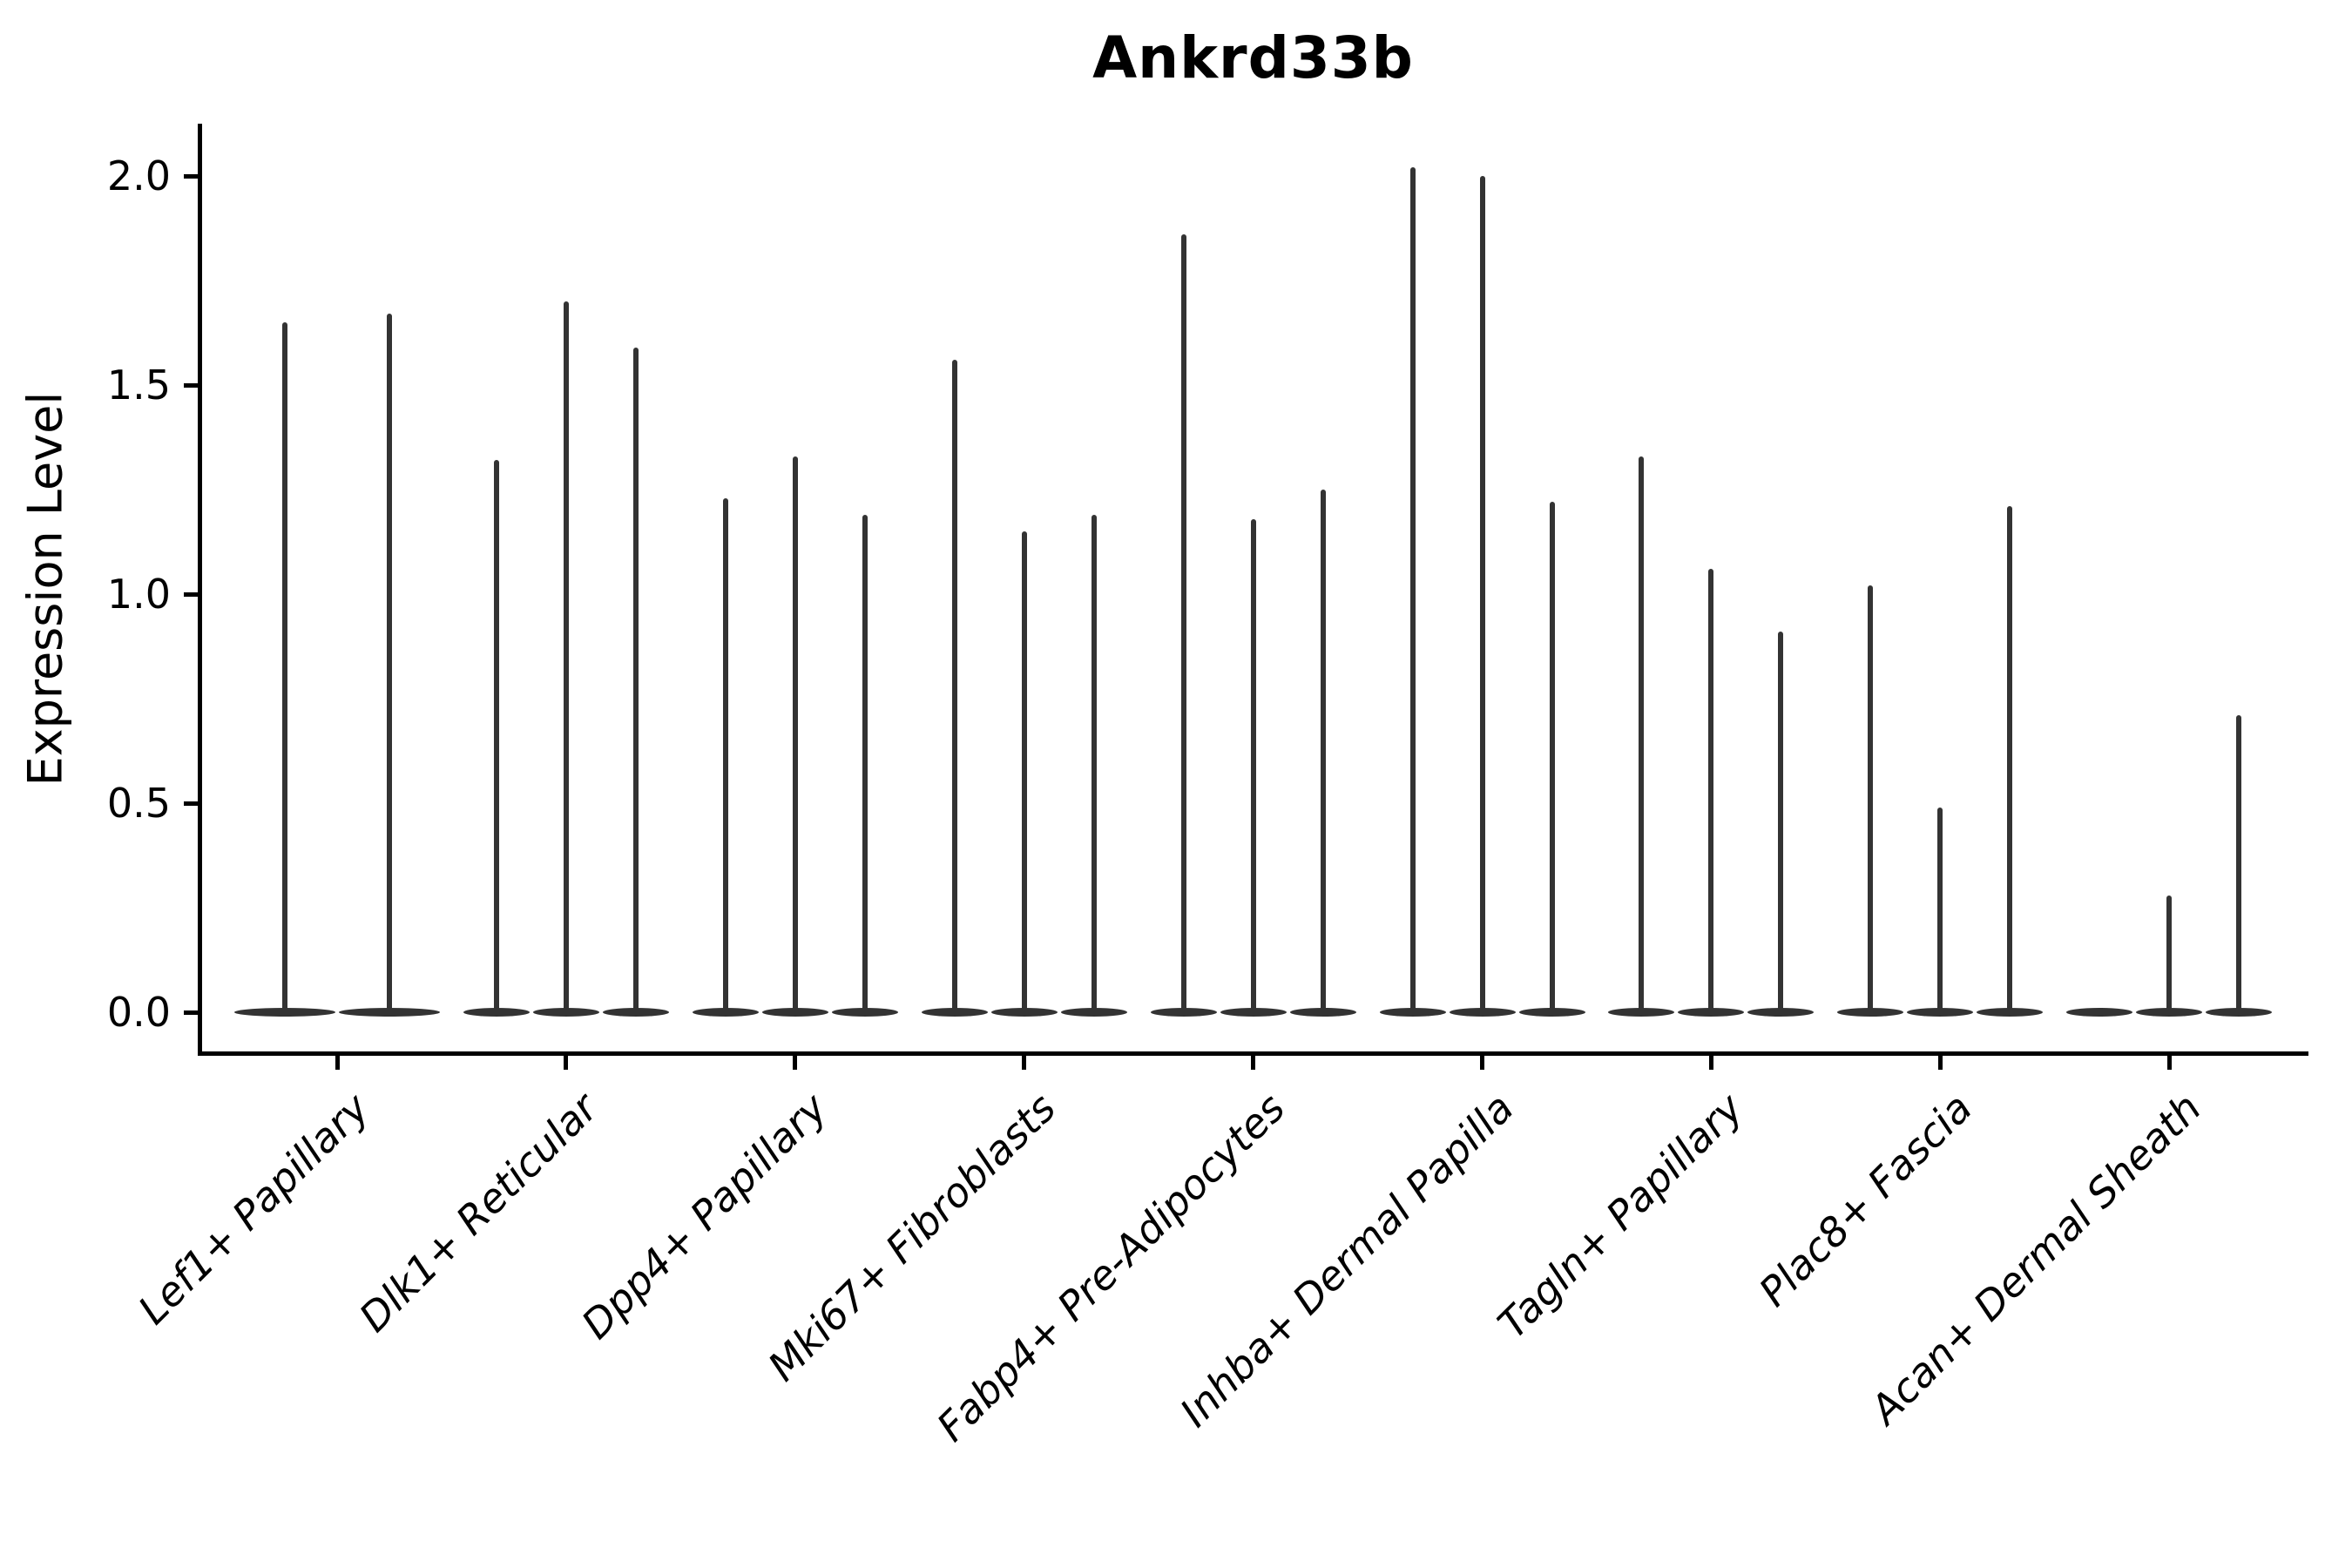 The height and width of the screenshot is (1568, 2352). Describe the element at coordinates (138, 1013) in the screenshot. I see `y-tick-label: 0.0` at that location.